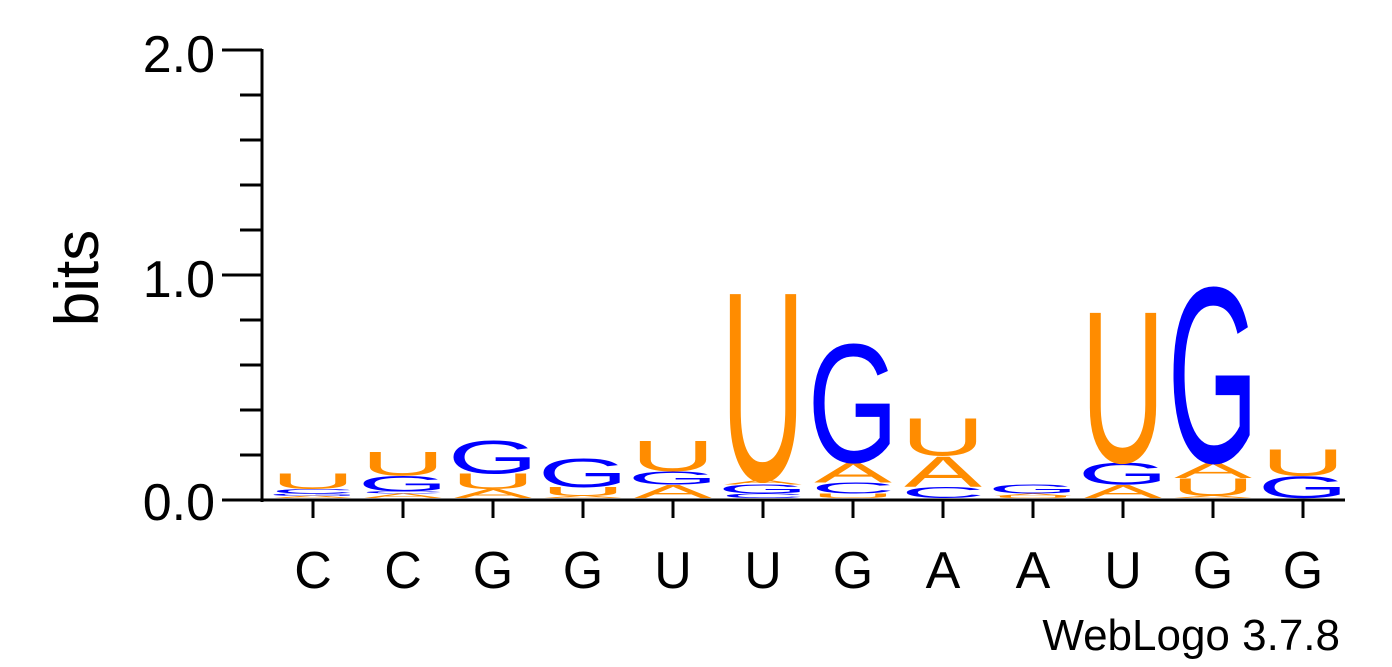  I want to click on x-tick-label-10: U, so click(1123, 571).